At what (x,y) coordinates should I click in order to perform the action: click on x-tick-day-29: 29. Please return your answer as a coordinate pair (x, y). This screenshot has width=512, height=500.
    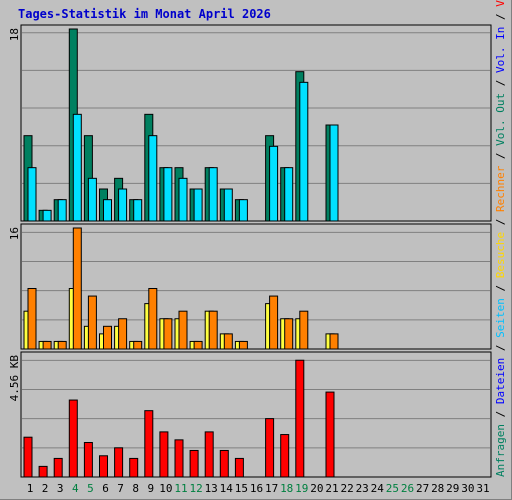
    Looking at the image, I should click on (452, 488).